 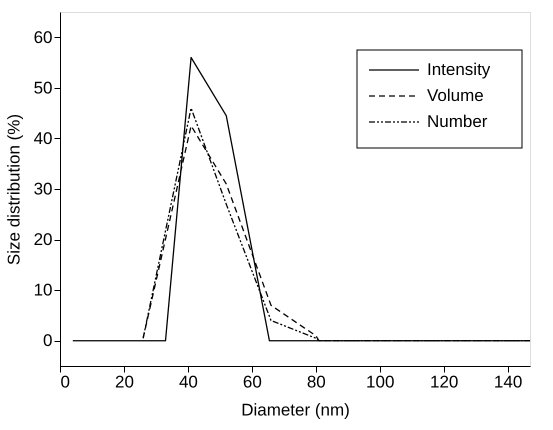 I want to click on y-tick-label: 10, so click(x=43, y=290).